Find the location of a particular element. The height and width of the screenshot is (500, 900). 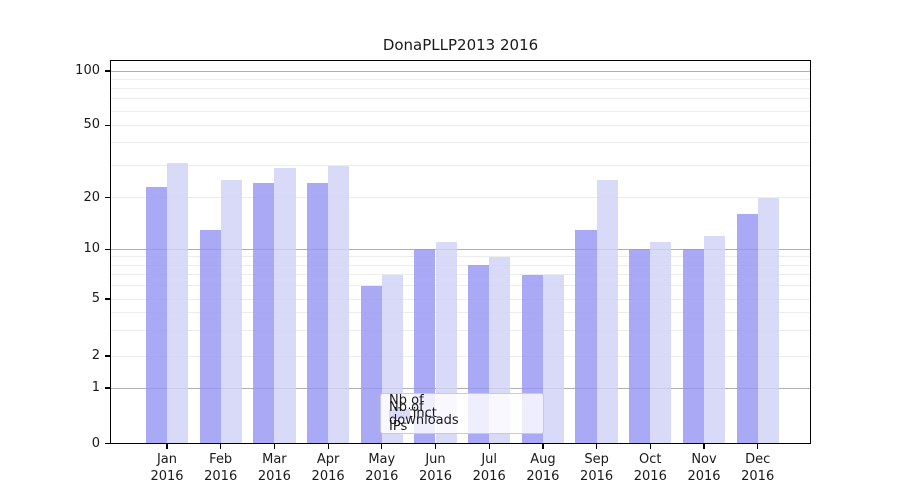

x-axis-tick-label-feb: Feb 2016 is located at coordinates (221, 468).